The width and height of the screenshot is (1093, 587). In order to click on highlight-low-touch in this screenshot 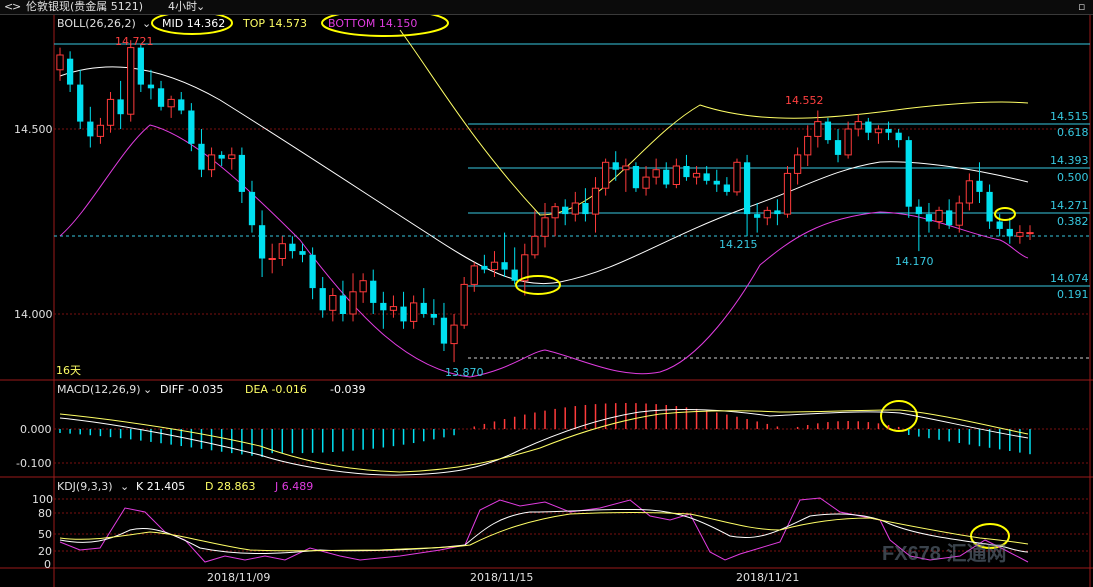, I will do `click(538, 285)`.